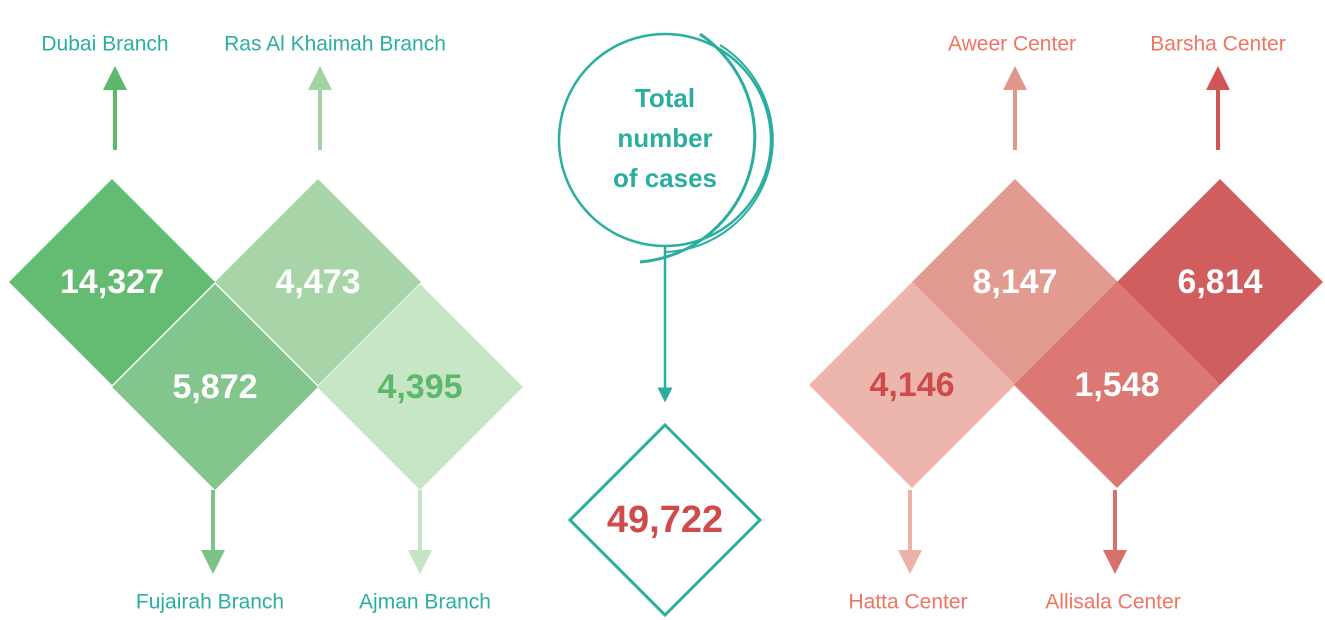 The image size is (1325, 620). I want to click on node-label: Dubai Branch, so click(104, 44).